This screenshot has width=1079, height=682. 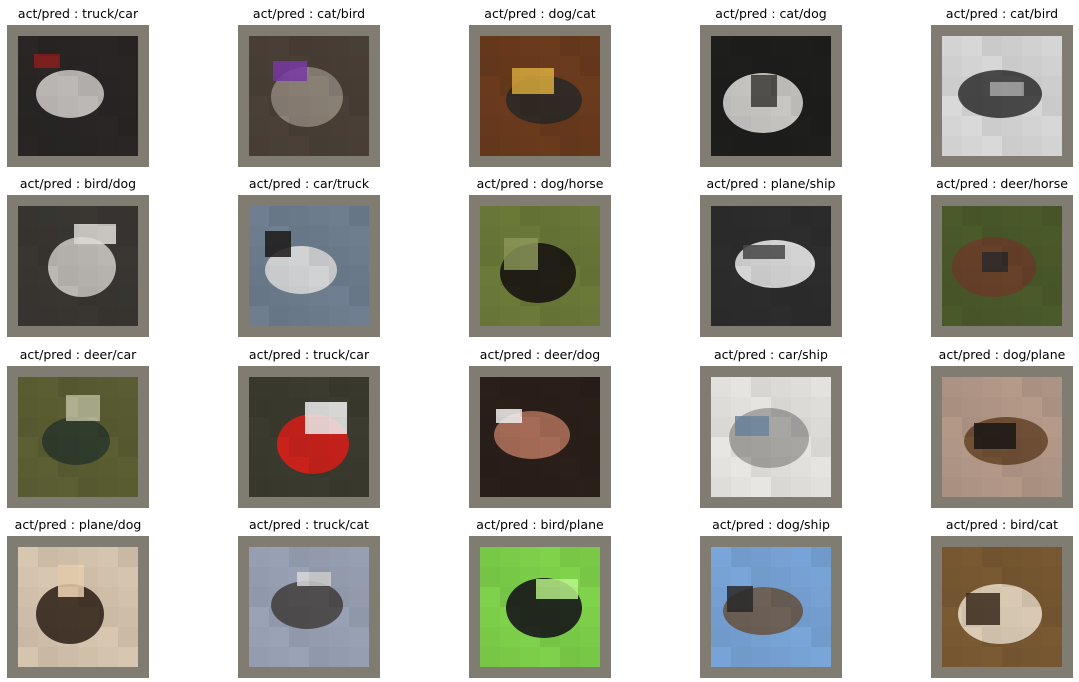 I want to click on thumbnail-subject, so click(x=307, y=97).